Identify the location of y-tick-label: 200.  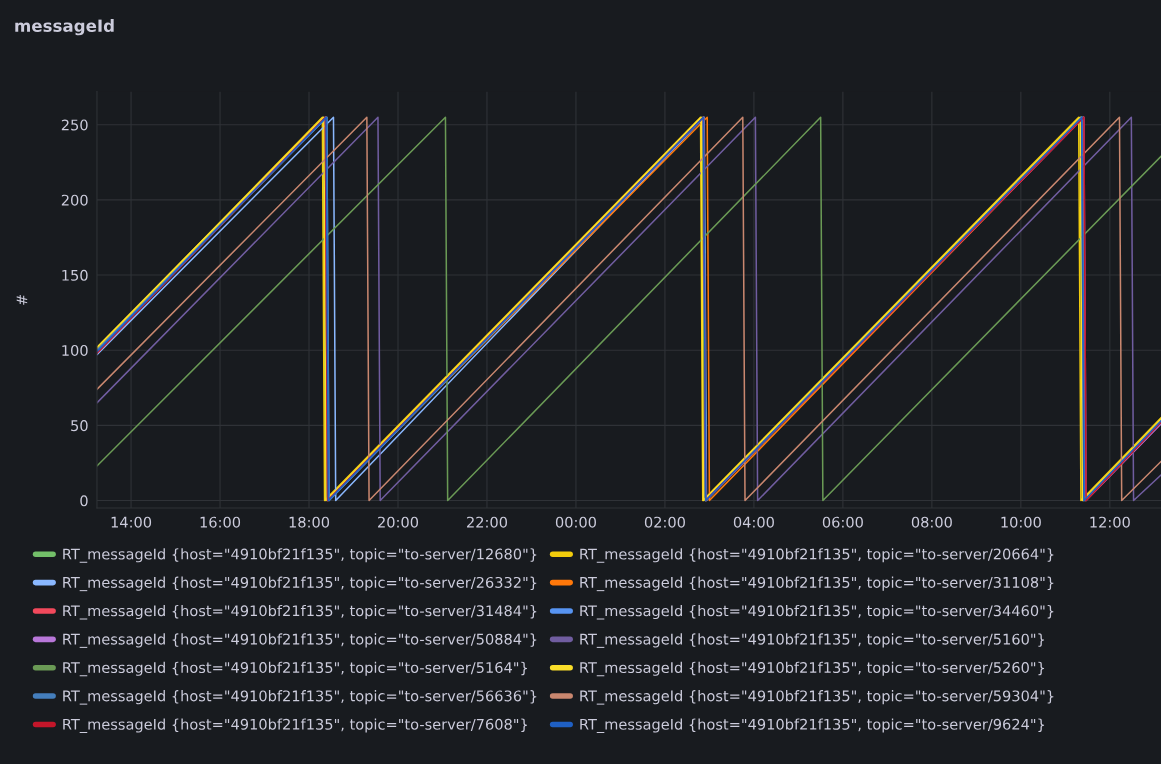
(74, 200).